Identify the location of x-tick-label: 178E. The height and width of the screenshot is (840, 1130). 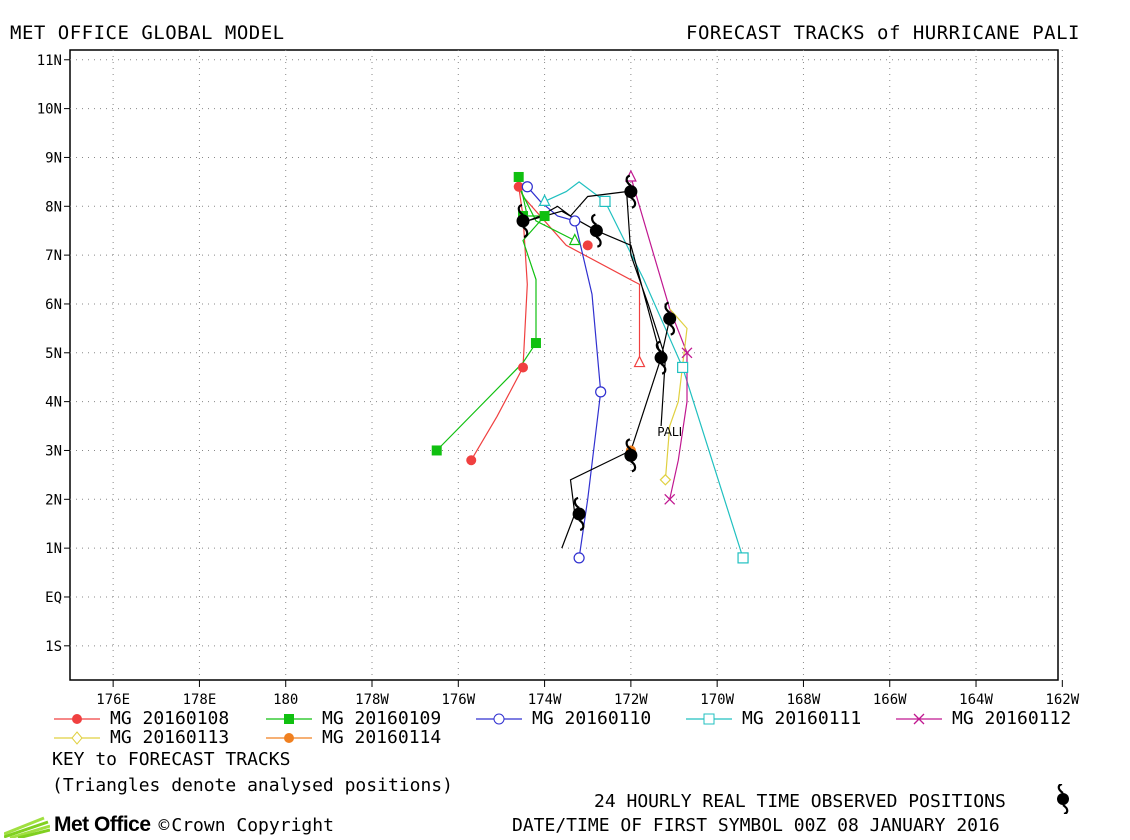
(200, 700).